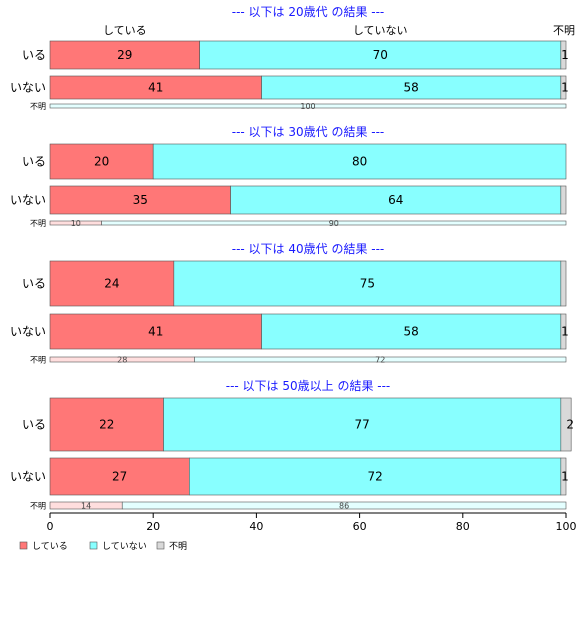  What do you see at coordinates (566, 526) in the screenshot?
I see `x-tick-label: 100` at bounding box center [566, 526].